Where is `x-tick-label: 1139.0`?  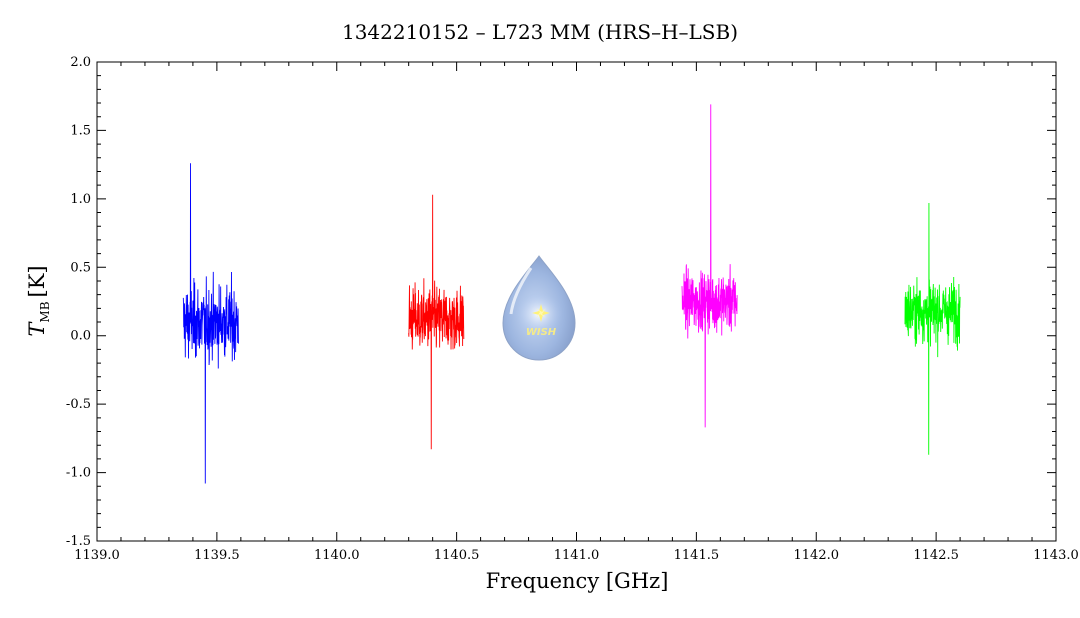 x-tick-label: 1139.0 is located at coordinates (97, 555).